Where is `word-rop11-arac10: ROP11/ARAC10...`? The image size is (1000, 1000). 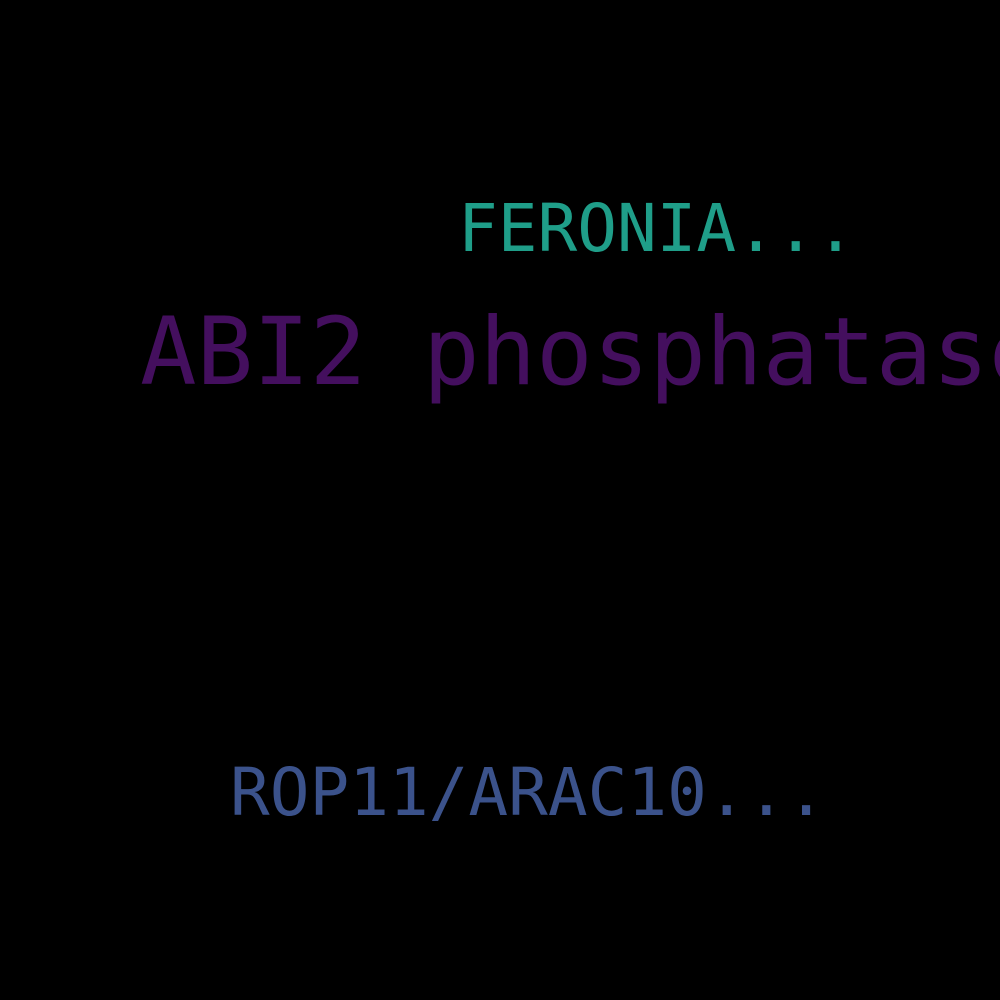
word-rop11-arac10: ROP11/ARAC10... is located at coordinates (528, 792).